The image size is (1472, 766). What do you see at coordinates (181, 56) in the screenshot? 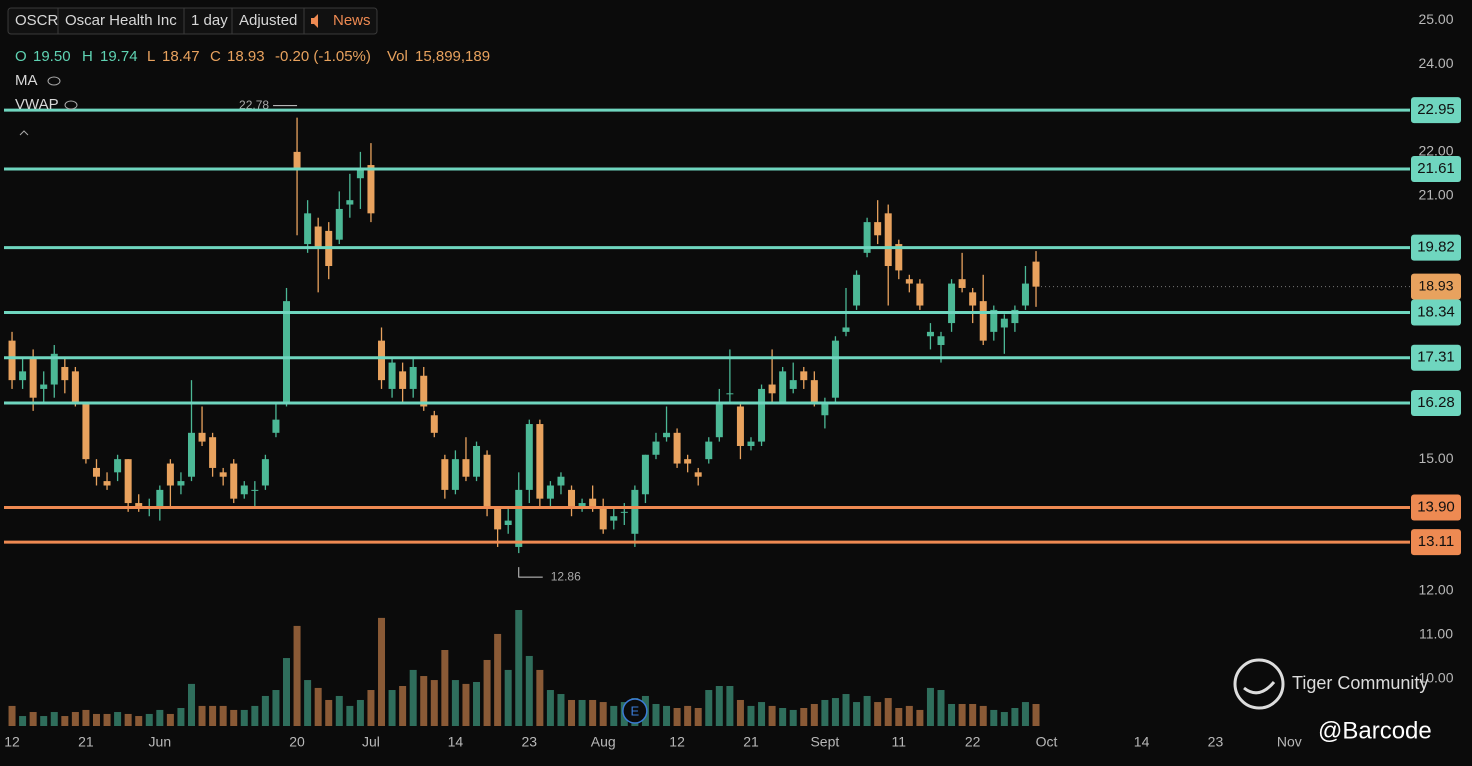
I see `low-value: 18.47` at bounding box center [181, 56].